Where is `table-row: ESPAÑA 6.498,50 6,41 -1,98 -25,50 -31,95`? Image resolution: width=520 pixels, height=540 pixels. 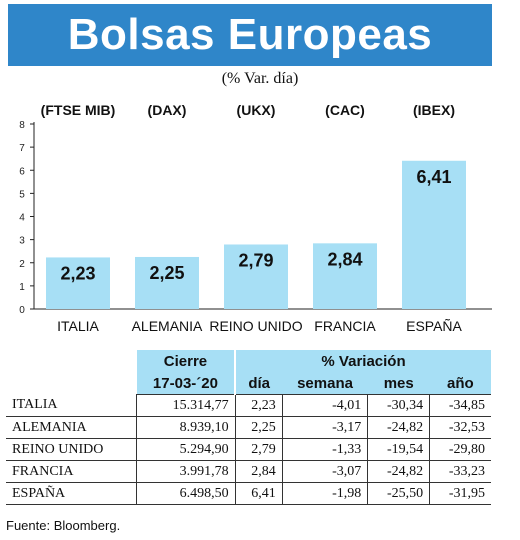
table-row: ESPAÑA 6.498,50 6,41 -1,98 -25,50 -31,95 is located at coordinates (248, 493).